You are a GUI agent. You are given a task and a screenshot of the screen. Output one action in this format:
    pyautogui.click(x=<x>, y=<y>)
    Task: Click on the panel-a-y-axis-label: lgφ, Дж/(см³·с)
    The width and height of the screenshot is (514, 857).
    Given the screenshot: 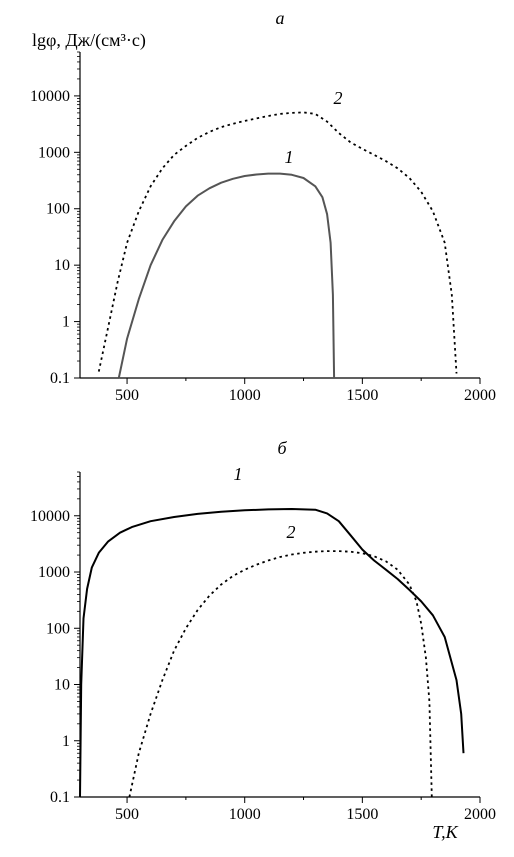 What is the action you would take?
    pyautogui.click(x=89, y=40)
    